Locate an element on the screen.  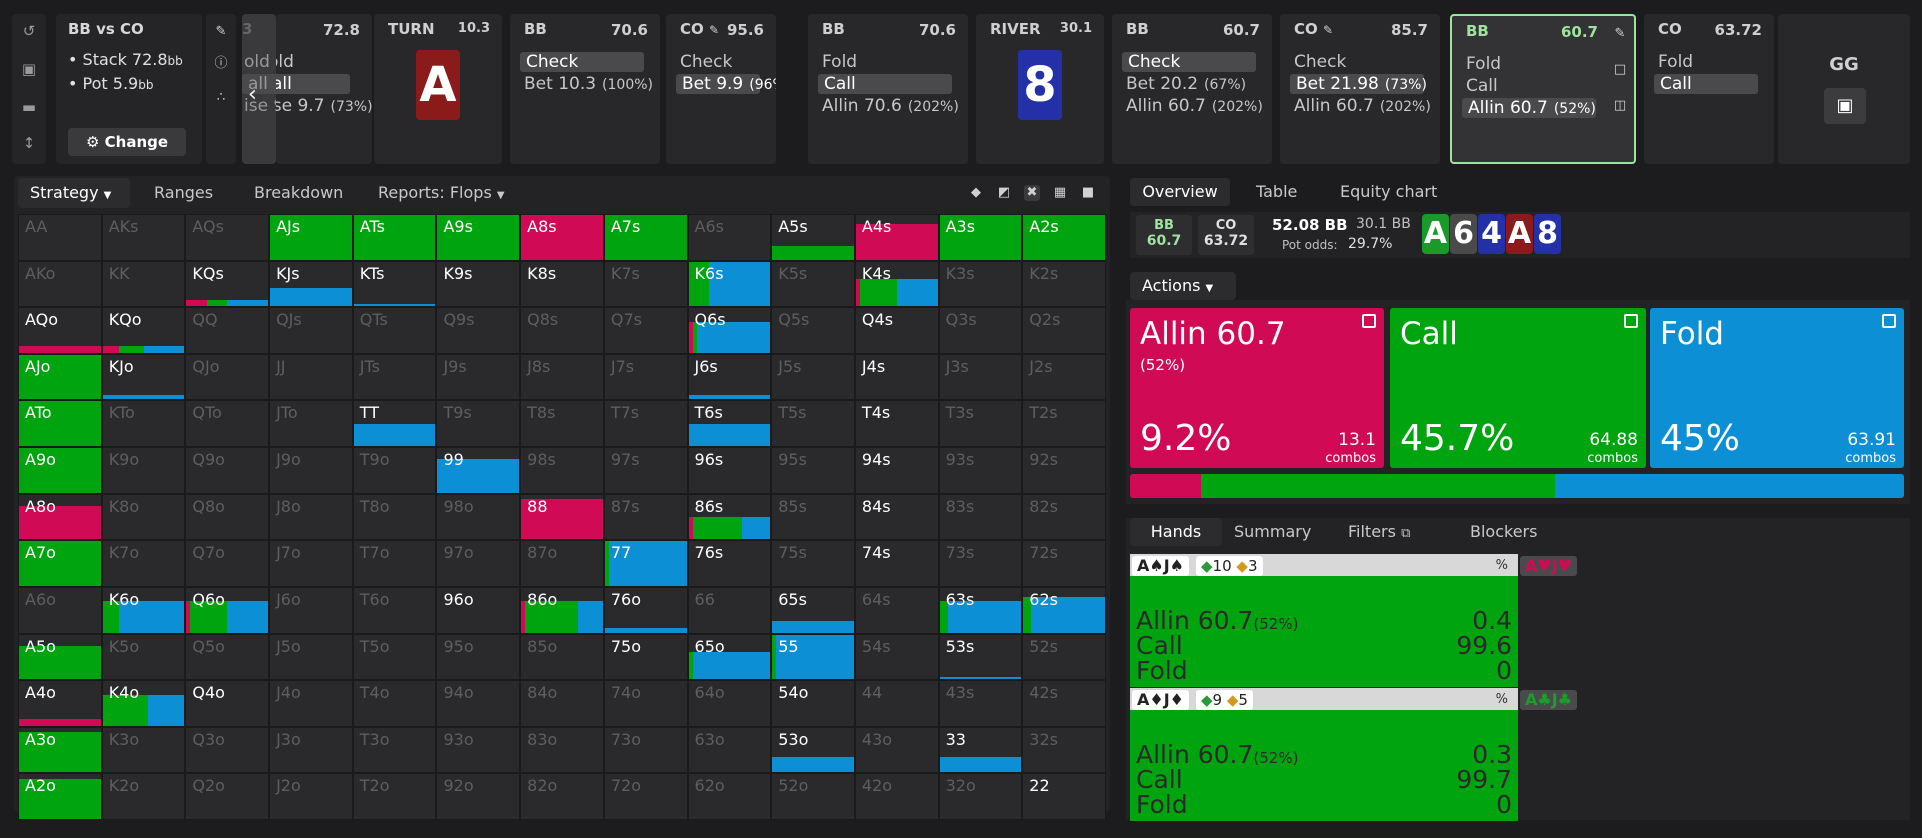
hand-cell: 83o is located at coordinates (562, 750).